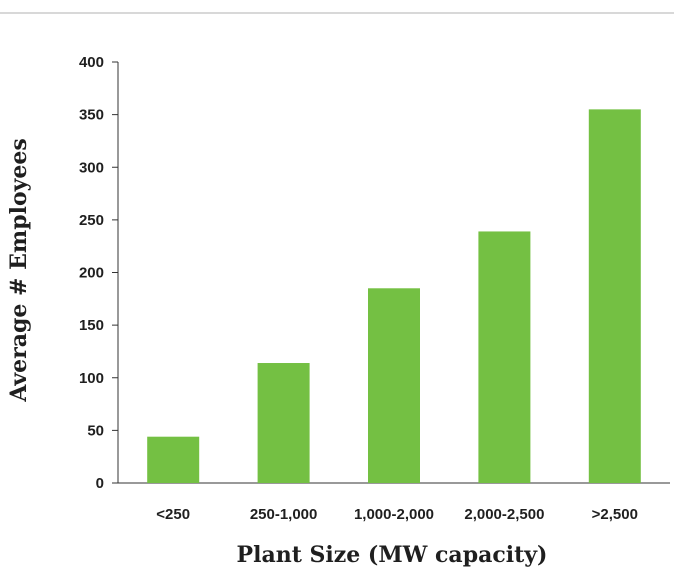 The height and width of the screenshot is (578, 674). I want to click on x-tick-label: 250-1,000, so click(284, 514).